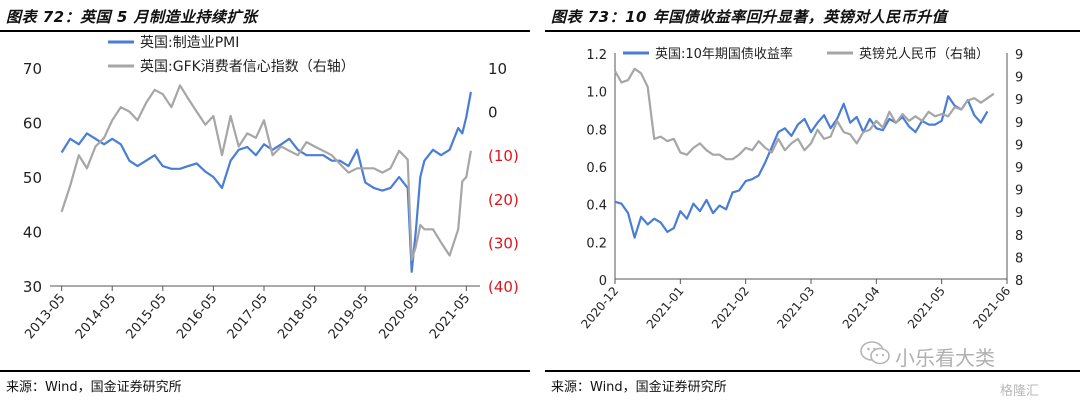 This screenshot has height=402, width=1080. What do you see at coordinates (247, 66) in the screenshot?
I see `legend-label: 英国:GFK消费者信心指数（右轴）` at bounding box center [247, 66].